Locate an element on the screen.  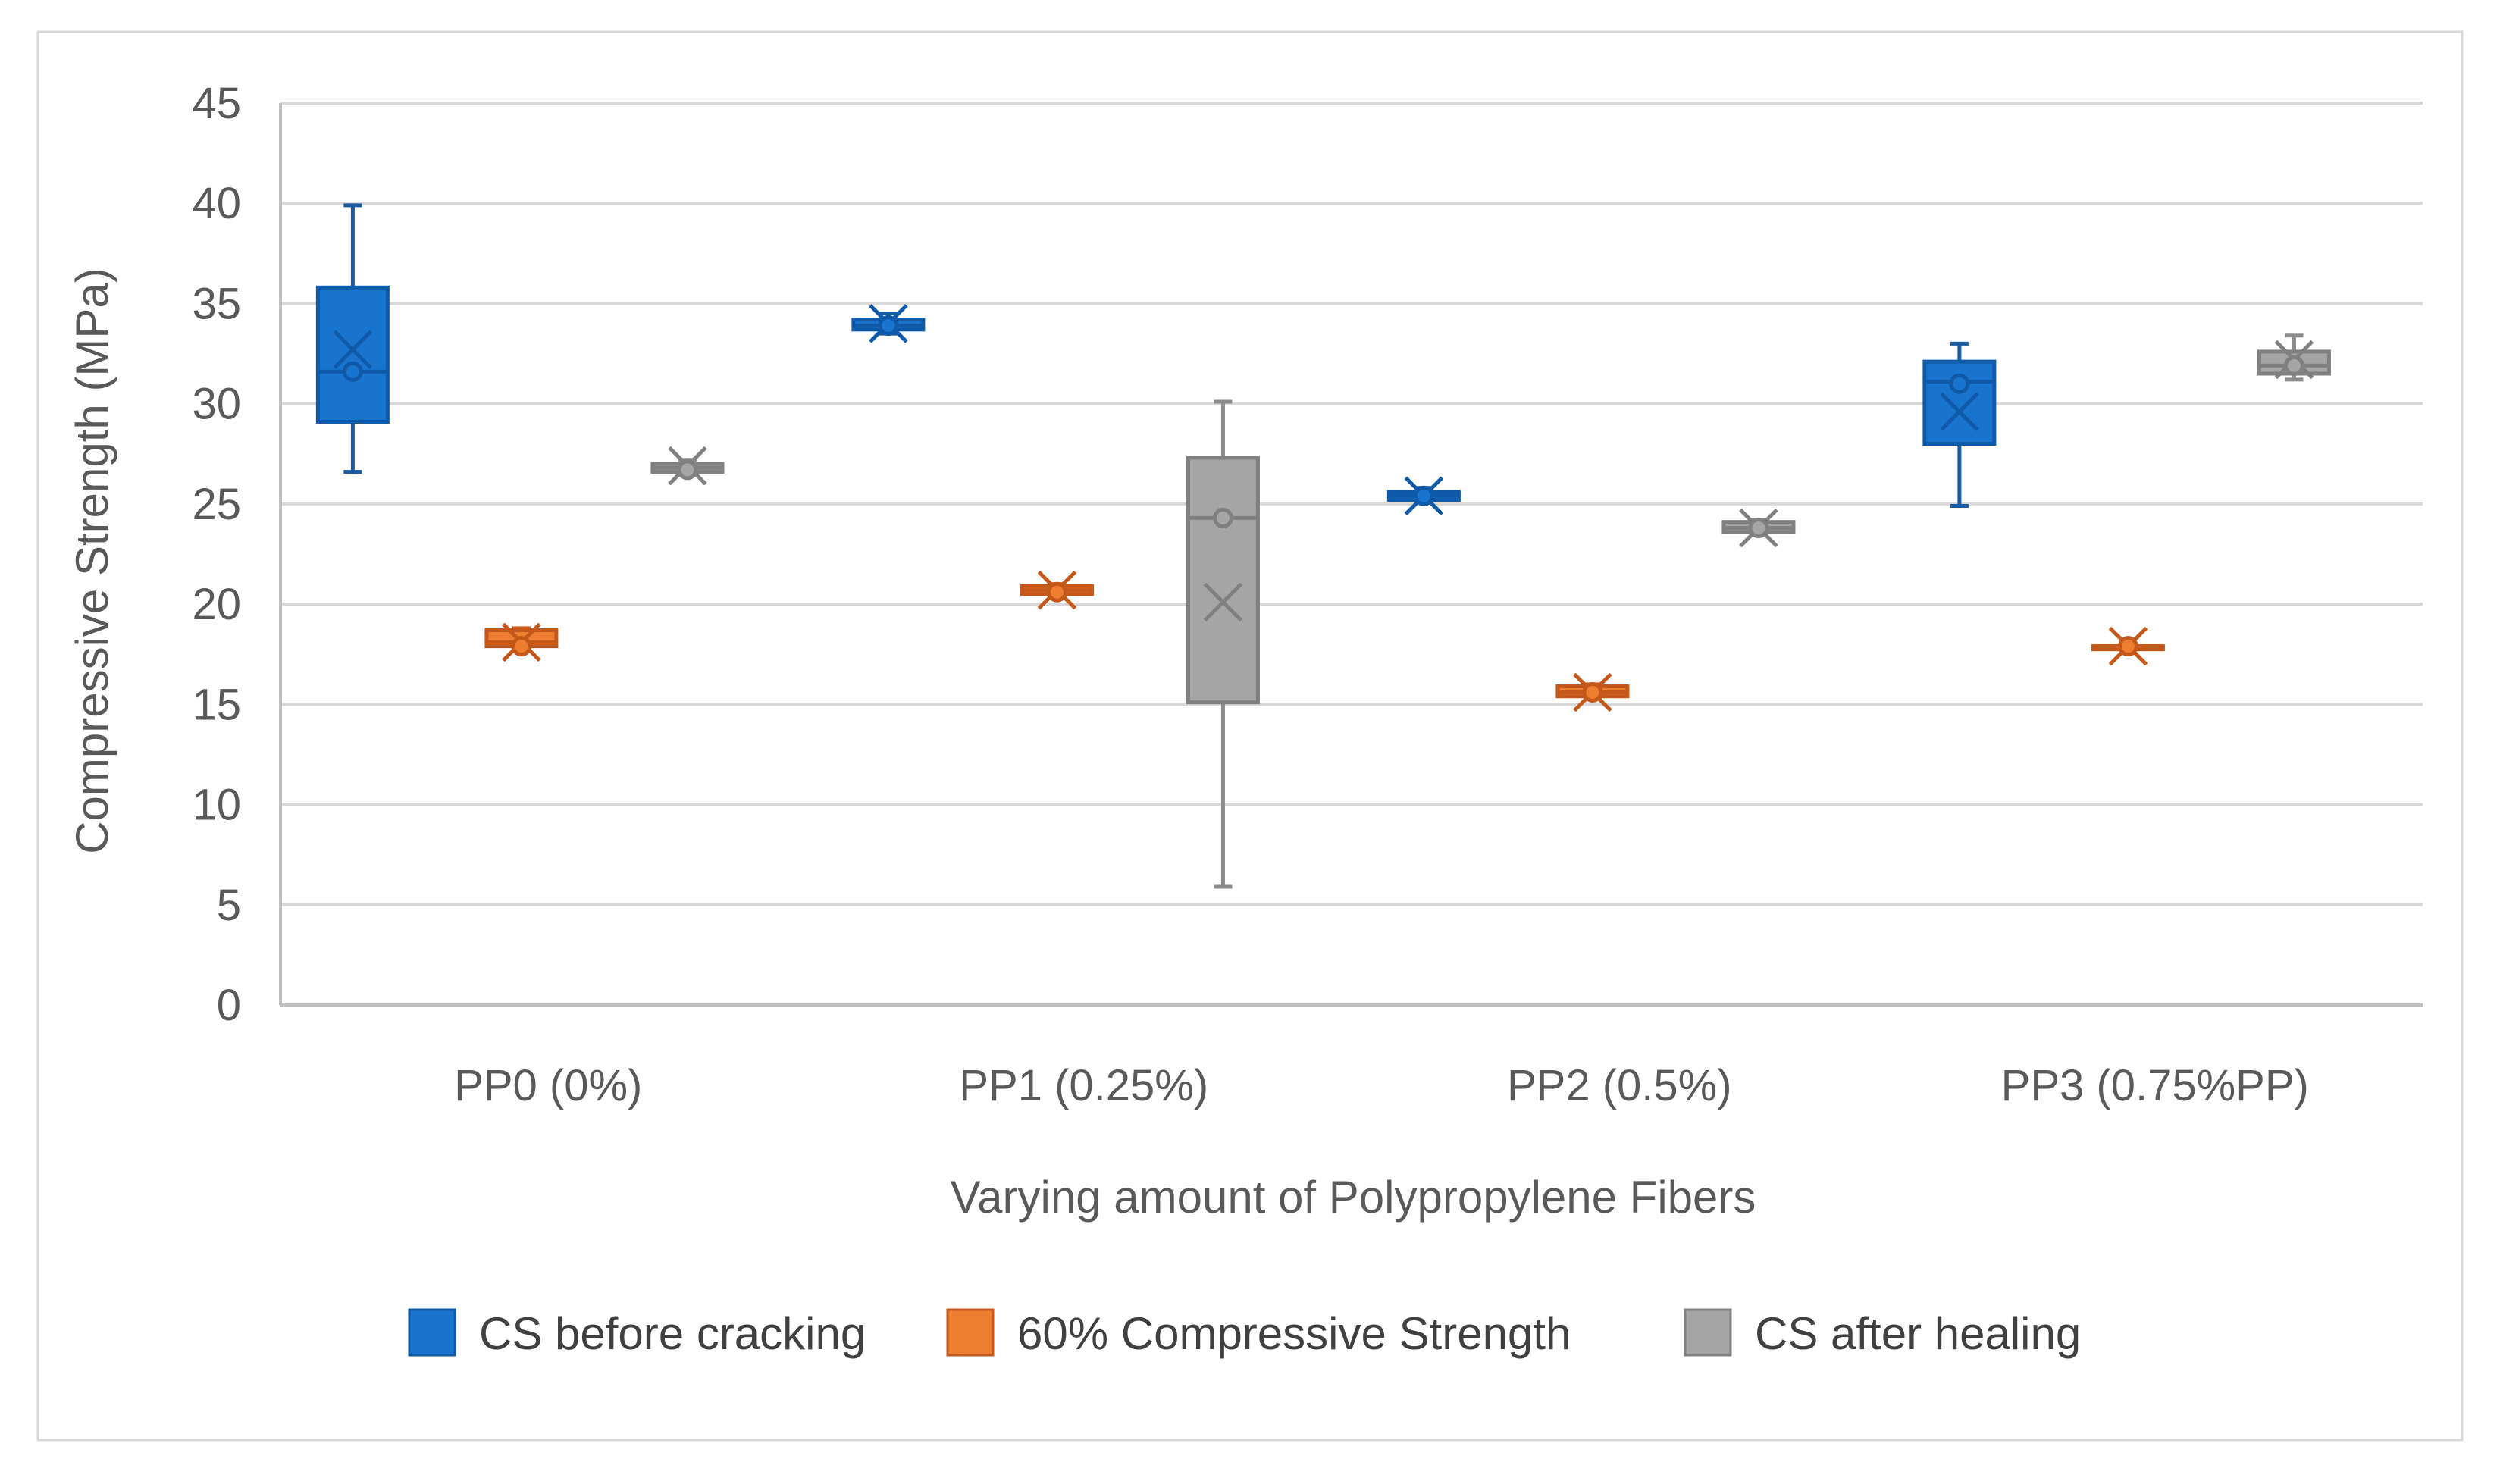
y-tick-label: 45 is located at coordinates (216, 104).